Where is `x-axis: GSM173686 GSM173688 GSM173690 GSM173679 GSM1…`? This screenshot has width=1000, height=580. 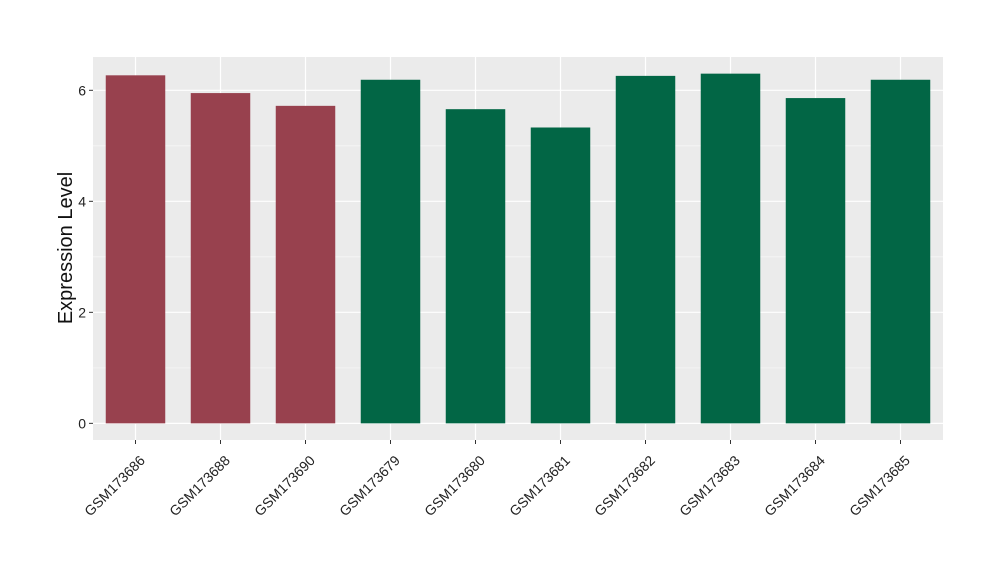
x-axis: GSM173686 GSM173688 GSM173690 GSM173679 GSM1… is located at coordinates (497, 479).